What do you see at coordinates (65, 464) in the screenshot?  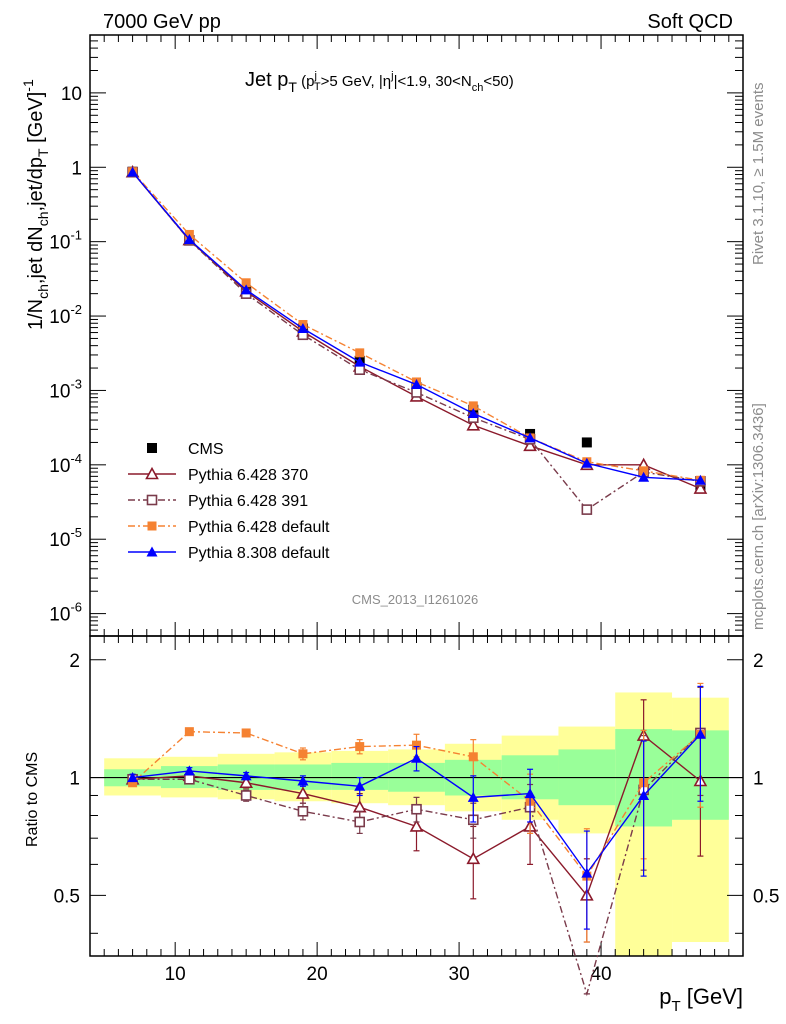 I see `y-tick-label-main: 10⁻⁴` at bounding box center [65, 464].